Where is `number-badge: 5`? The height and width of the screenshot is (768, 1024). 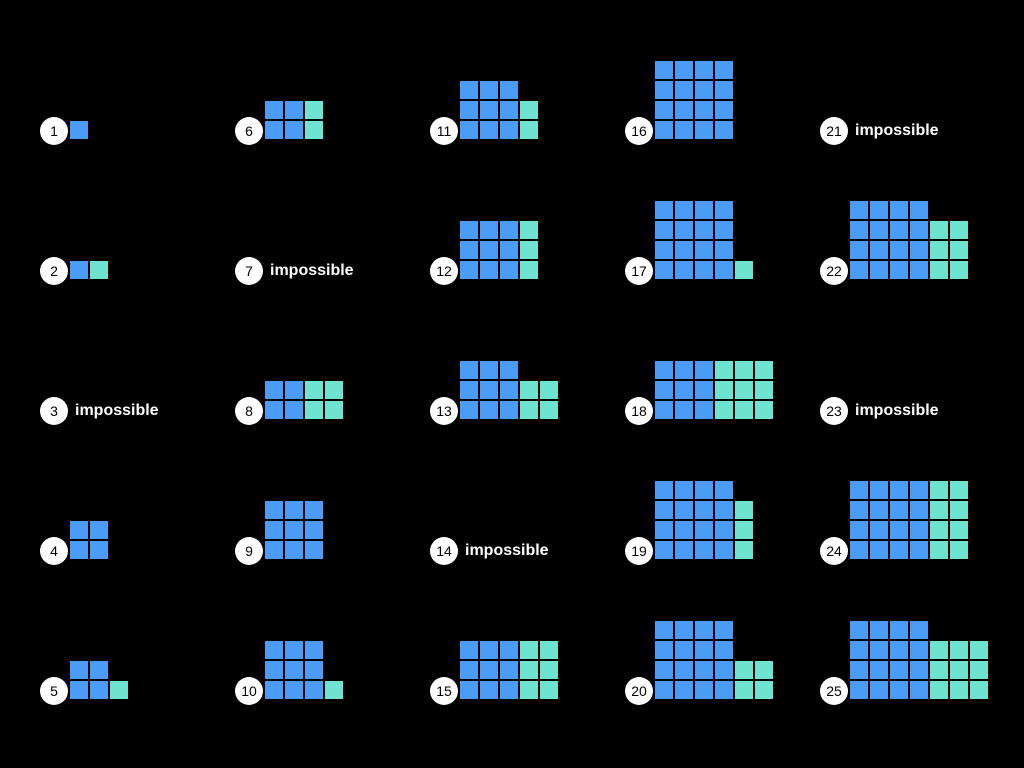 number-badge: 5 is located at coordinates (54, 691).